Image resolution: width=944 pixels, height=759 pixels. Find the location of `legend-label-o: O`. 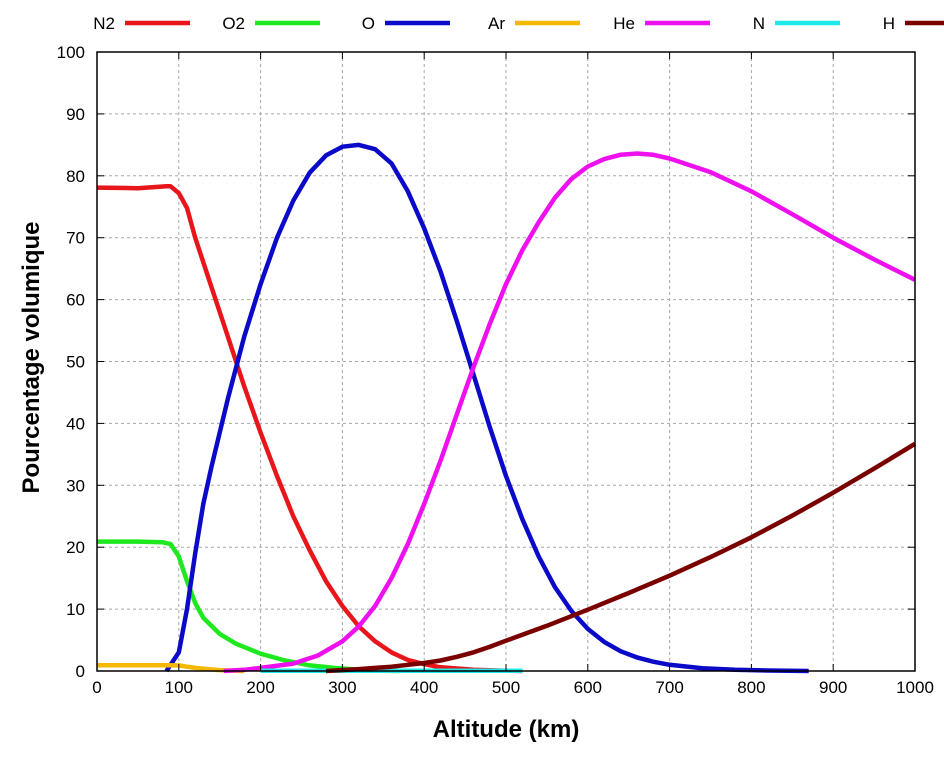

legend-label-o: O is located at coordinates (368, 23).